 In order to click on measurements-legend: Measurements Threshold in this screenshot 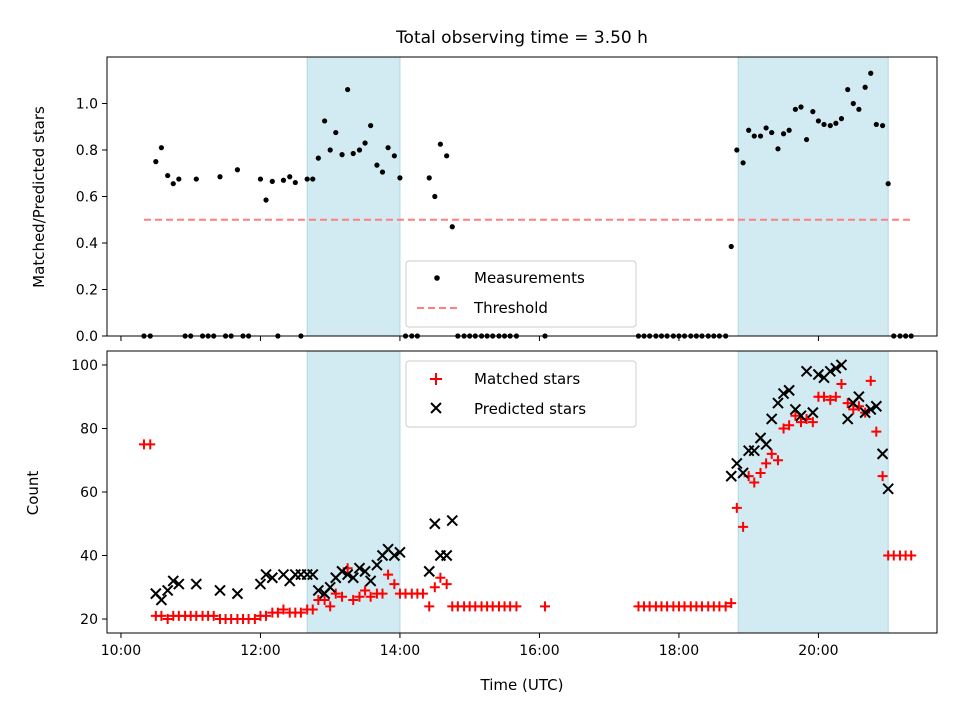, I will do `click(521, 294)`.